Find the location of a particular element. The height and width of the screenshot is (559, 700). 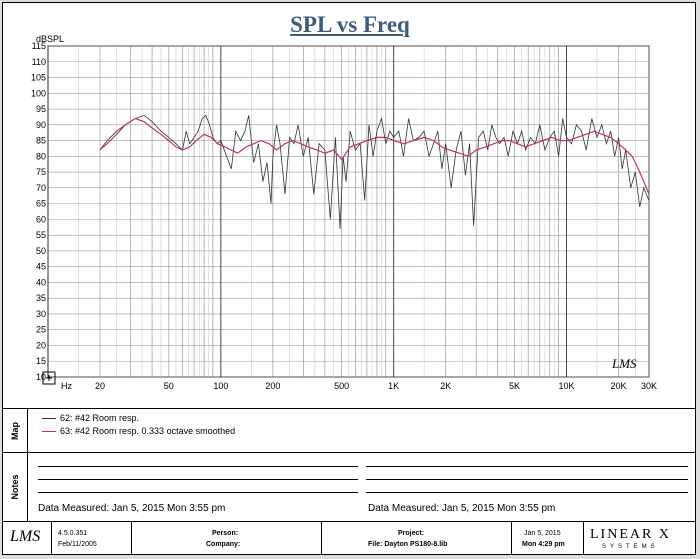

y-tick-label: 30 is located at coordinates (41, 314).